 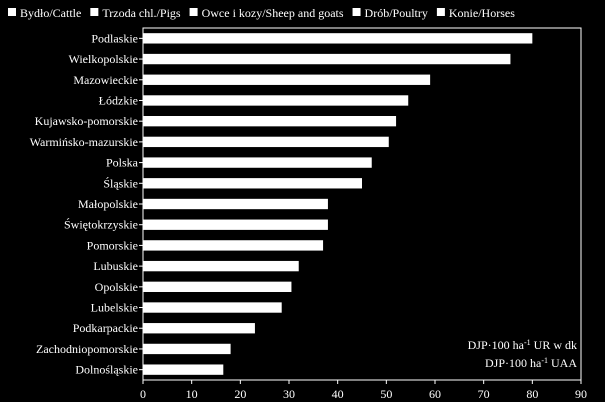 What do you see at coordinates (273, 13) in the screenshot?
I see `legend-entry: Owce i kozy/Sheep and goats` at bounding box center [273, 13].